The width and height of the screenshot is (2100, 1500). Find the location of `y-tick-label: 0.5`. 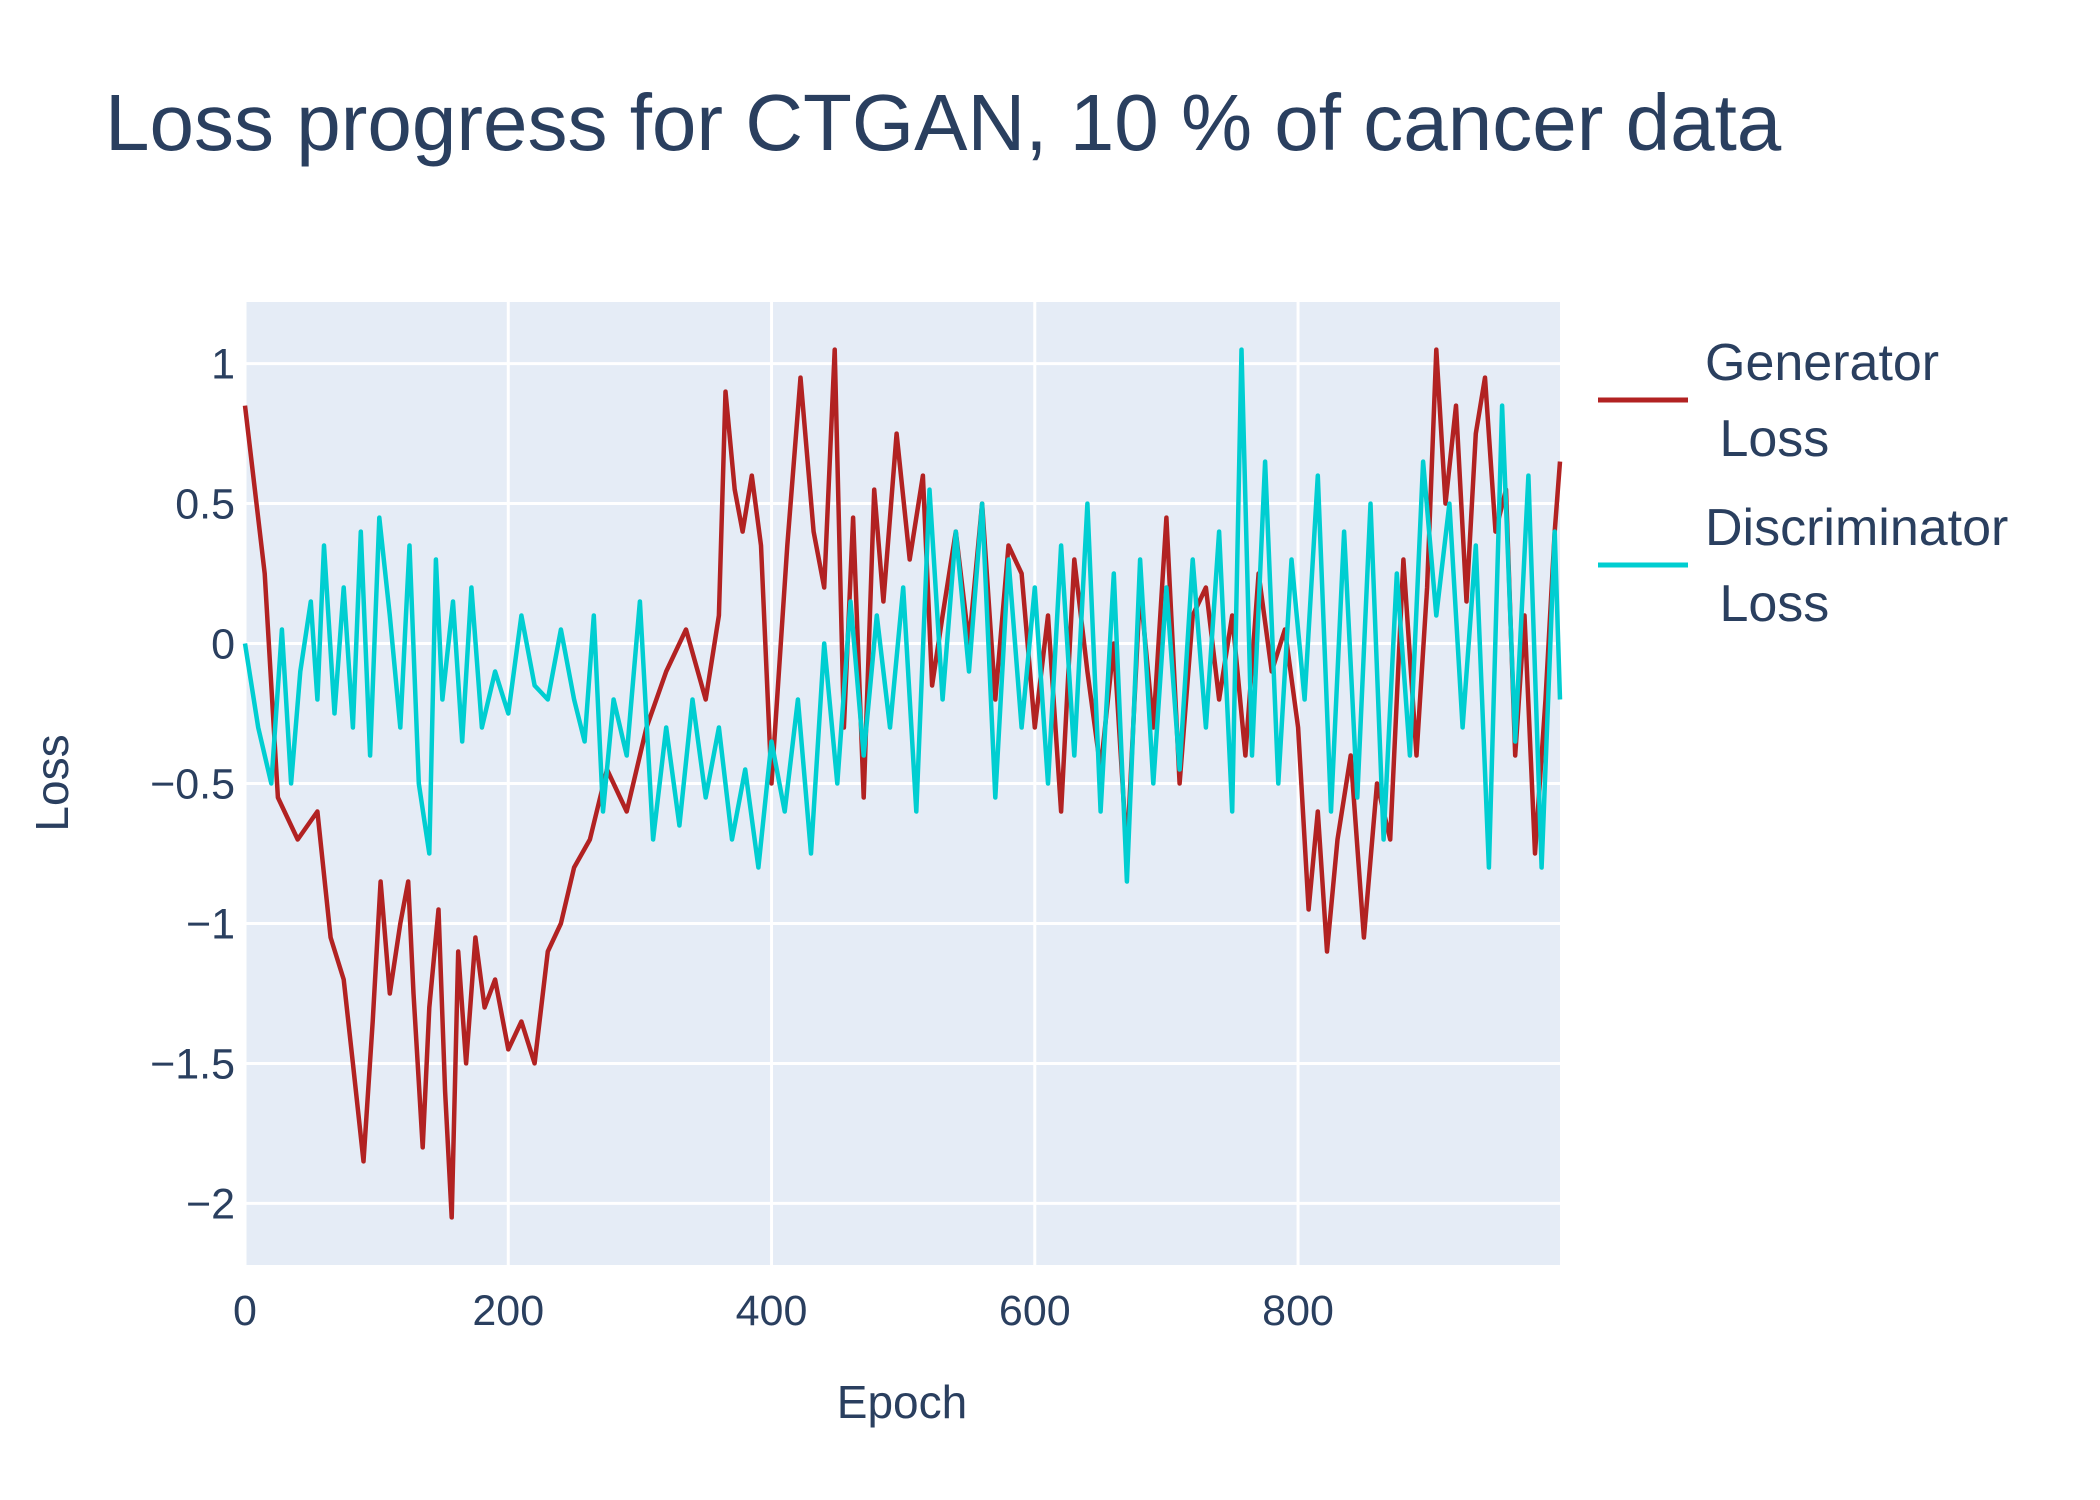

y-tick-label: 0.5 is located at coordinates (205, 505).